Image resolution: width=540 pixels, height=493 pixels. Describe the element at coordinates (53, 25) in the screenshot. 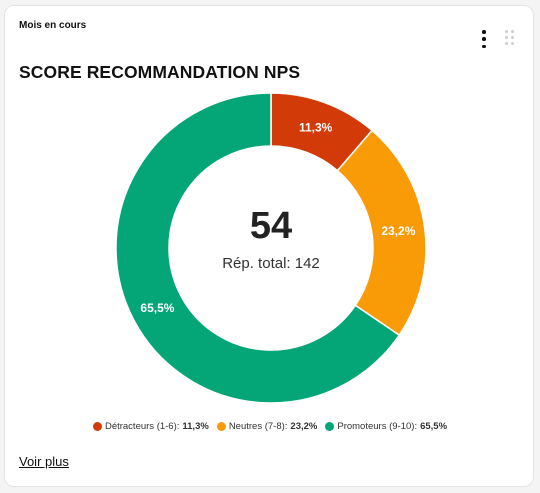

I see `period-label: Mois en cours` at that location.